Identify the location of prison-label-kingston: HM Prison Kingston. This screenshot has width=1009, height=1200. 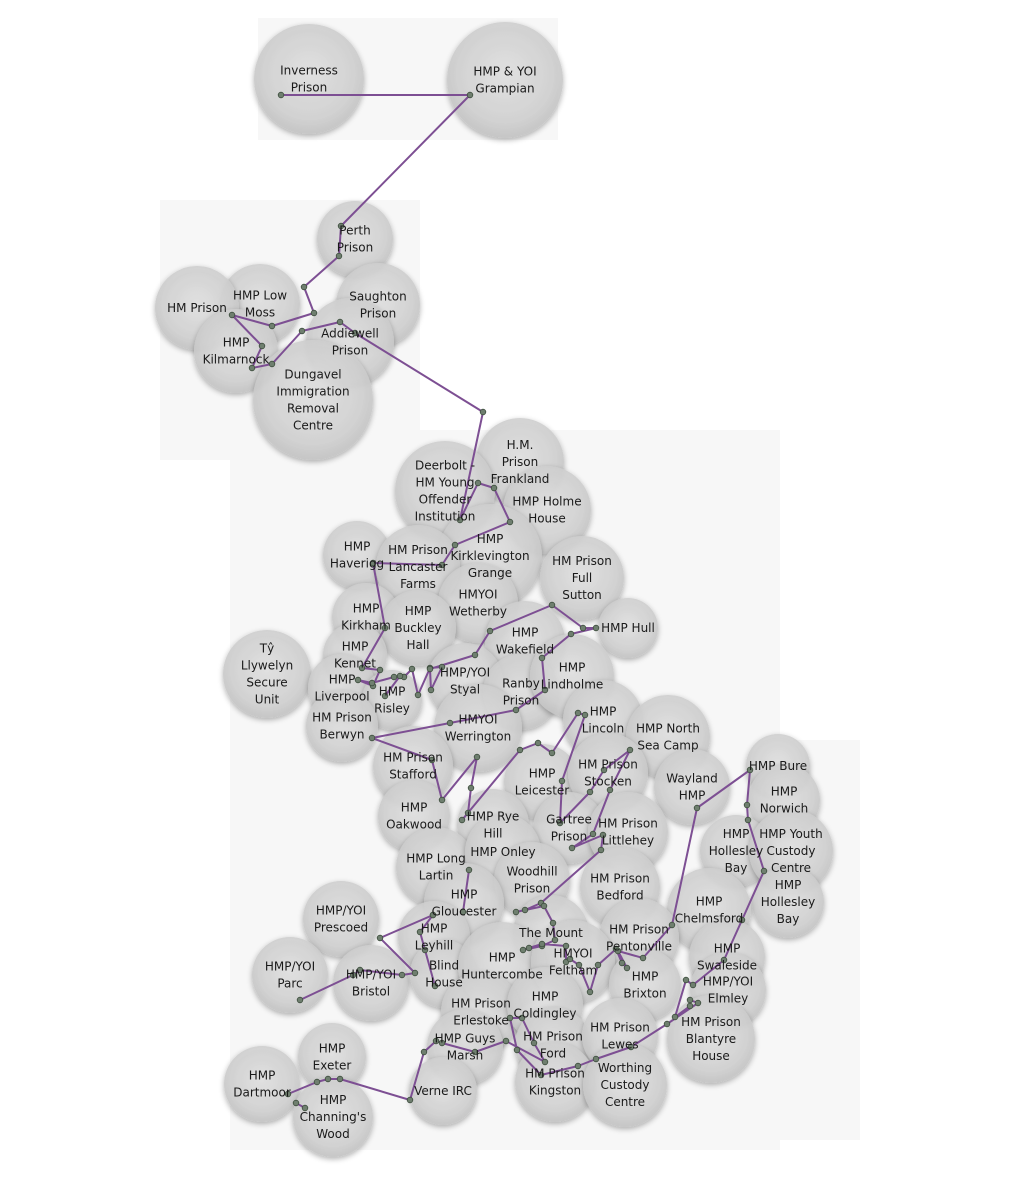
(555, 1082).